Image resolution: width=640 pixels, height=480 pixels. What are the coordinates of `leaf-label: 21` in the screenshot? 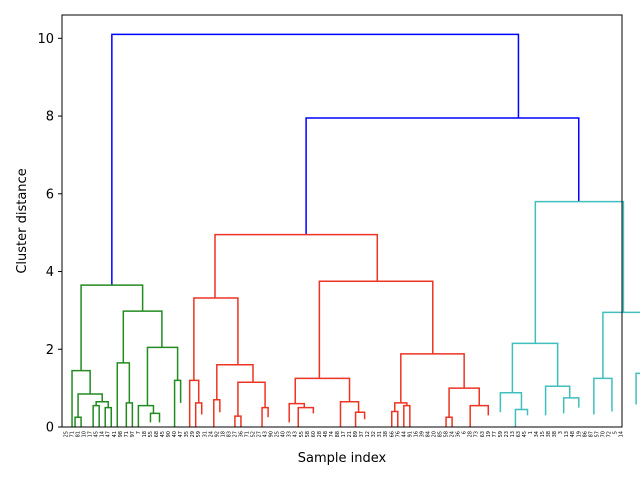 It's located at (350, 434).